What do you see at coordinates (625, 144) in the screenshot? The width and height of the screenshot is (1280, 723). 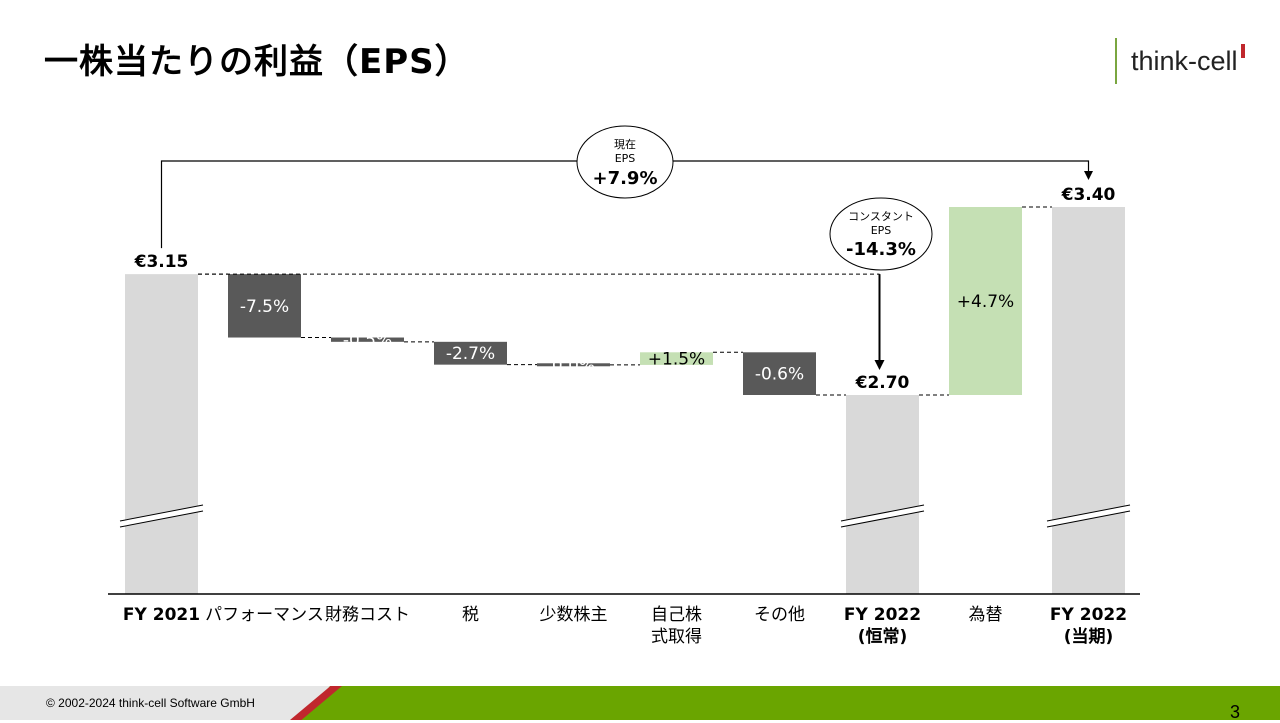 I see `bubble-current-eps-line-1: 現在` at bounding box center [625, 144].